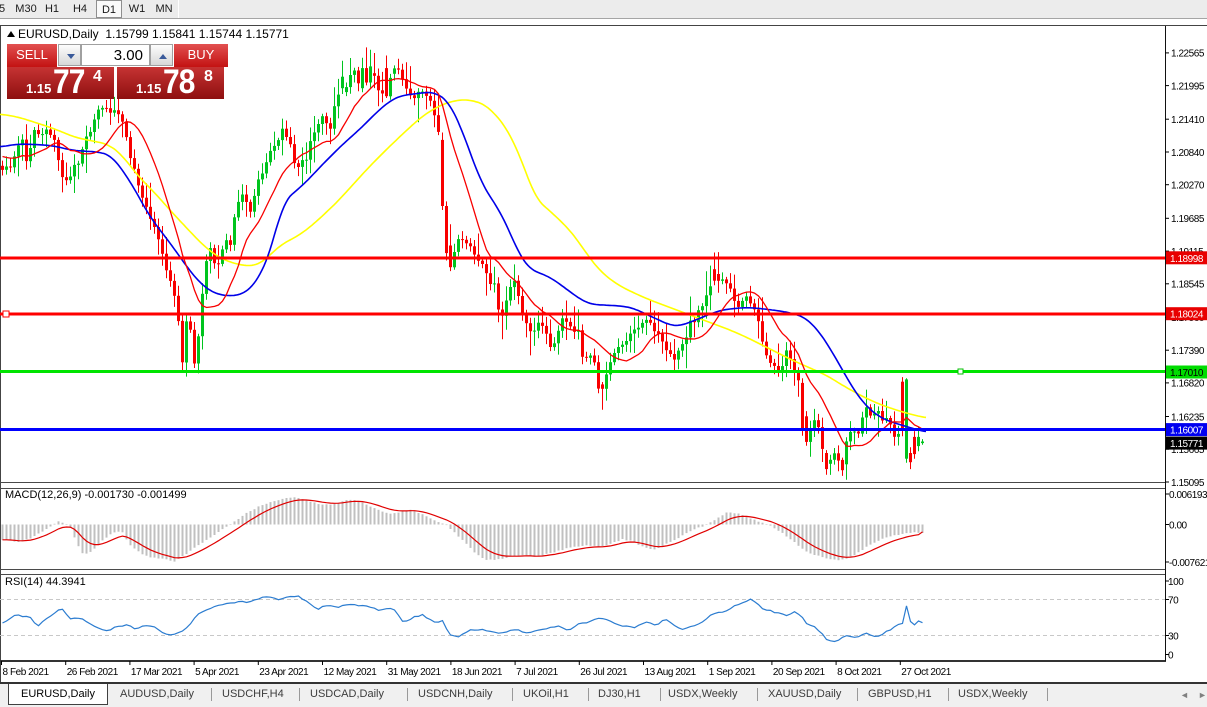  I want to click on svg-text: 27 Oct 2021, so click(926, 672).